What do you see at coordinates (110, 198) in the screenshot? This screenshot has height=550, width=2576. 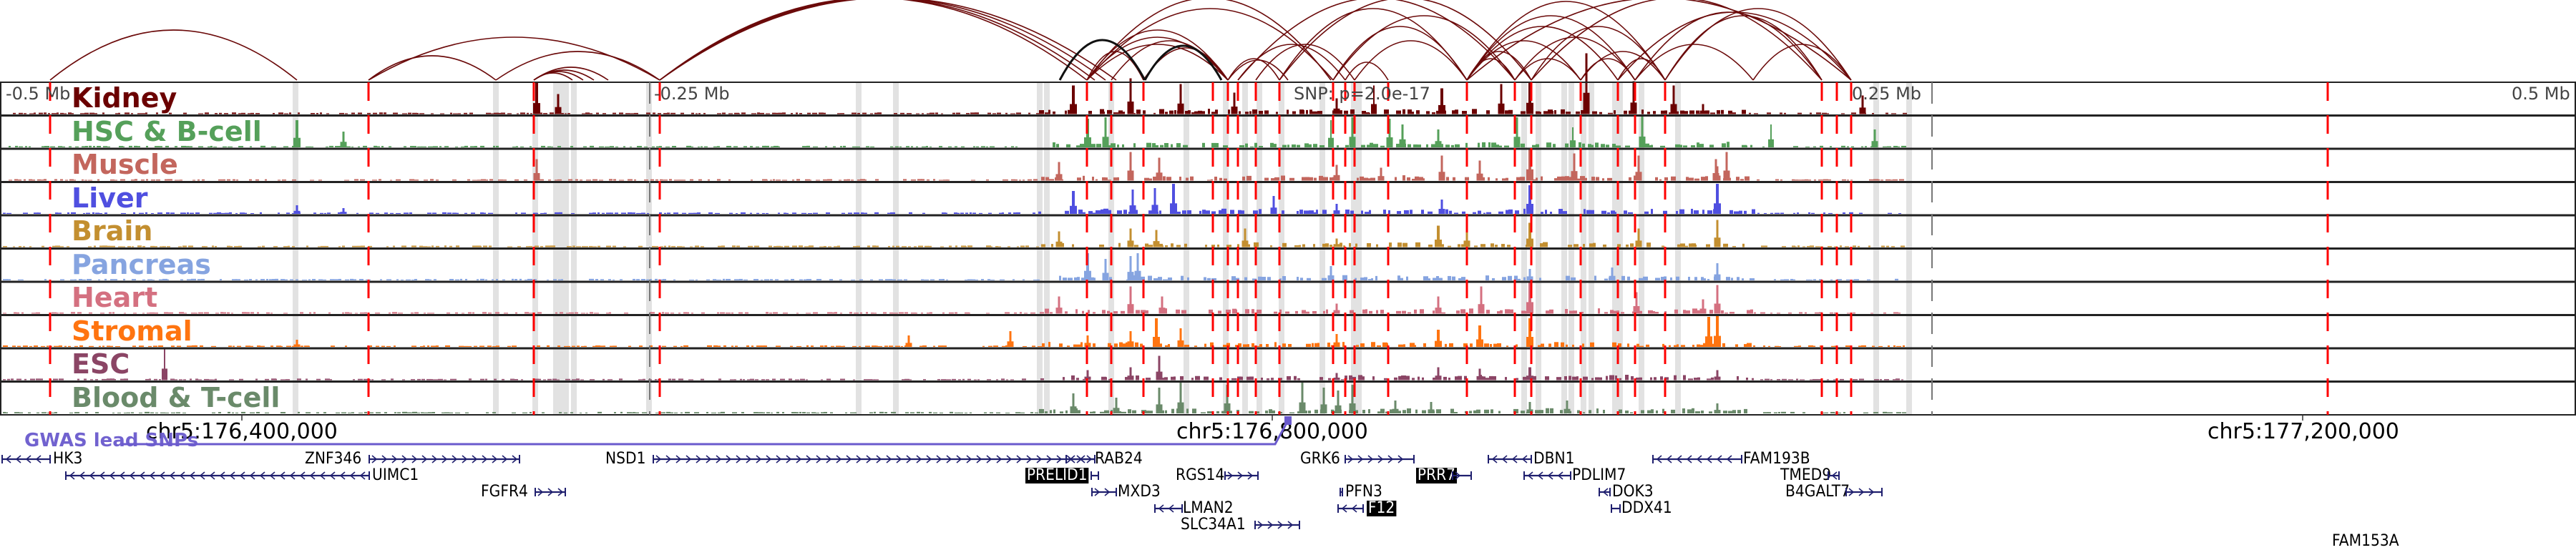 I see `track-label-liver: Liver` at bounding box center [110, 198].